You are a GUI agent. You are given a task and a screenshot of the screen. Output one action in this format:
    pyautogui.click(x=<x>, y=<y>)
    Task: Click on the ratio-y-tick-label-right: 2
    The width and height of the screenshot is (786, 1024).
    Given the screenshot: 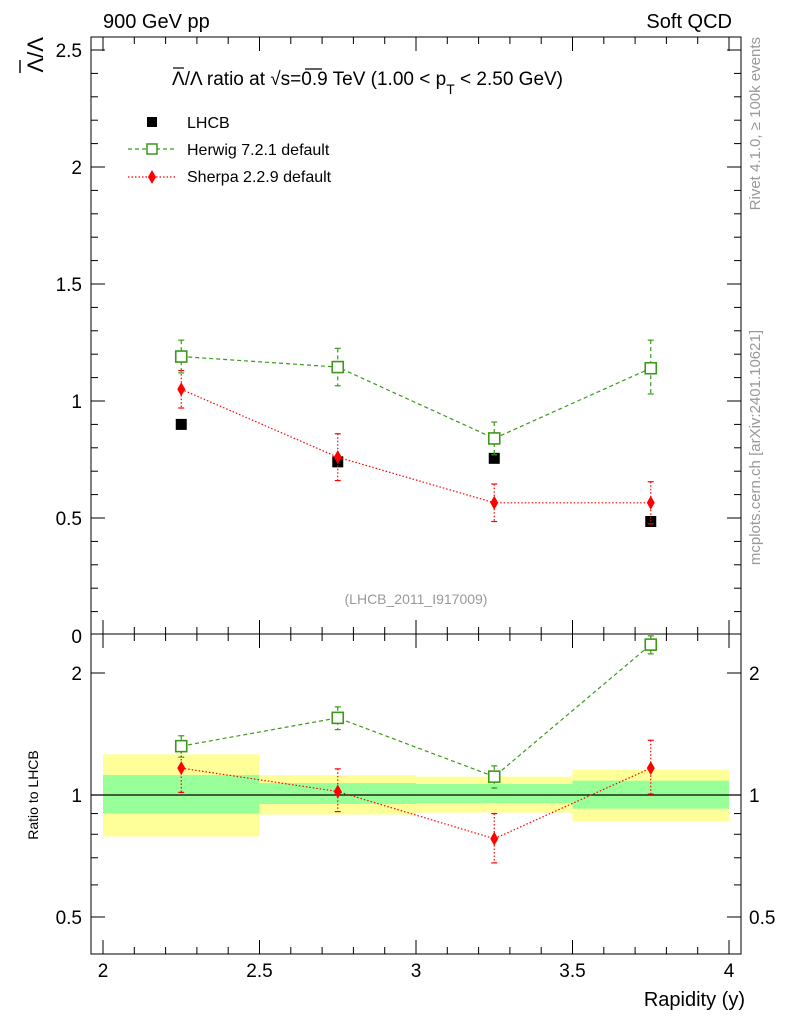 What is the action you would take?
    pyautogui.click(x=754, y=674)
    